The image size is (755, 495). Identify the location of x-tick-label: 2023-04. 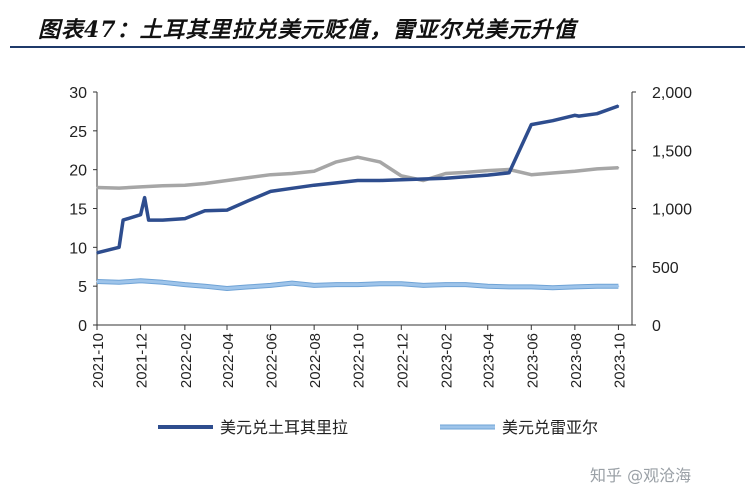
(489, 360).